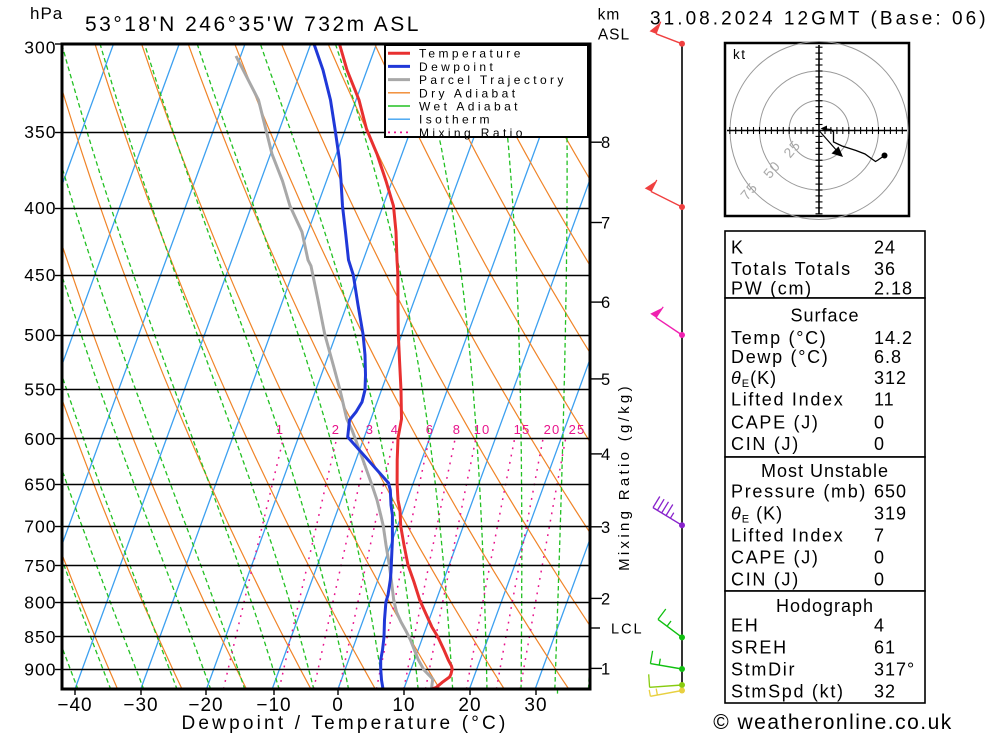 The image size is (1000, 738). I want to click on svg-text: 850, so click(40, 637).